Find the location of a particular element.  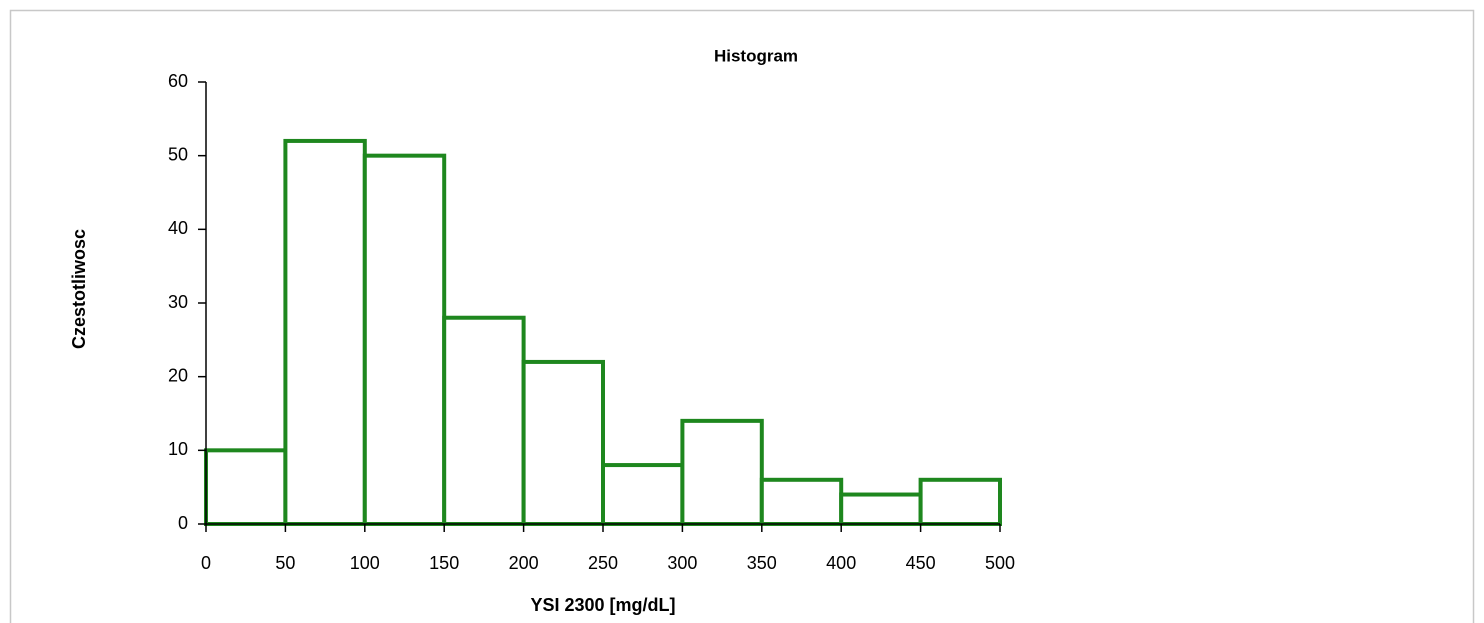

y-tick-label: 10 is located at coordinates (178, 449).